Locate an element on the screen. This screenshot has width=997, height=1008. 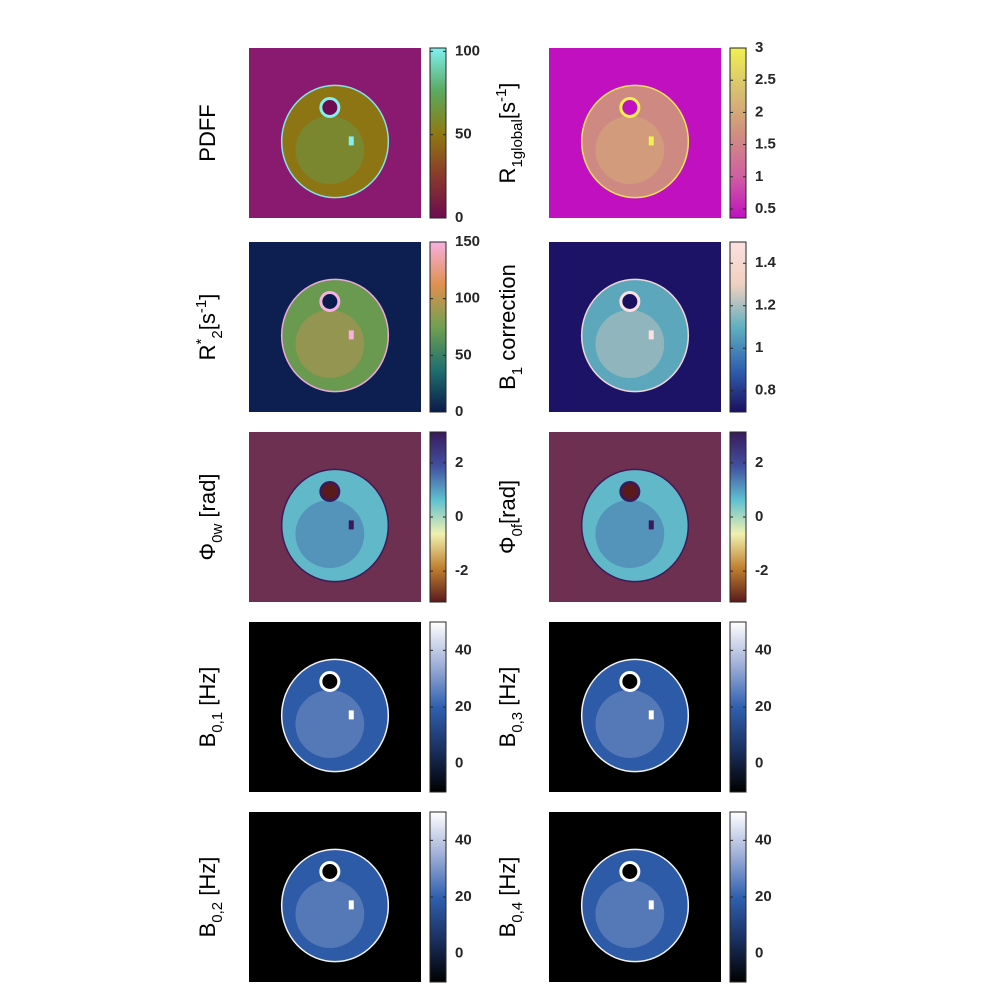
label-part: PDFF is located at coordinates (207, 132).